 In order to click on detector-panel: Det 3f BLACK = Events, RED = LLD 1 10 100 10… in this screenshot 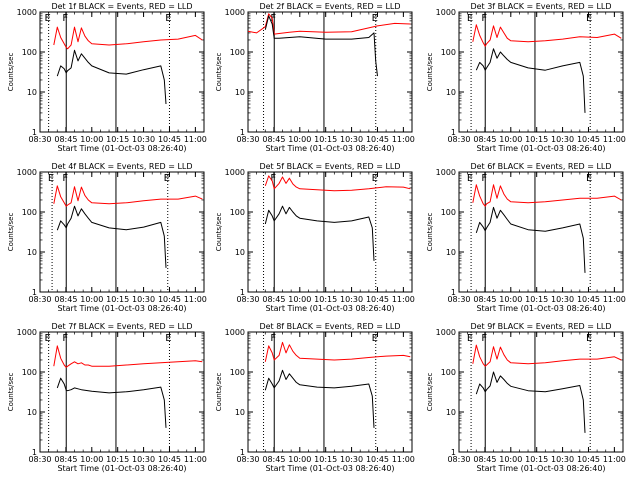, I will do `click(526, 77)`.